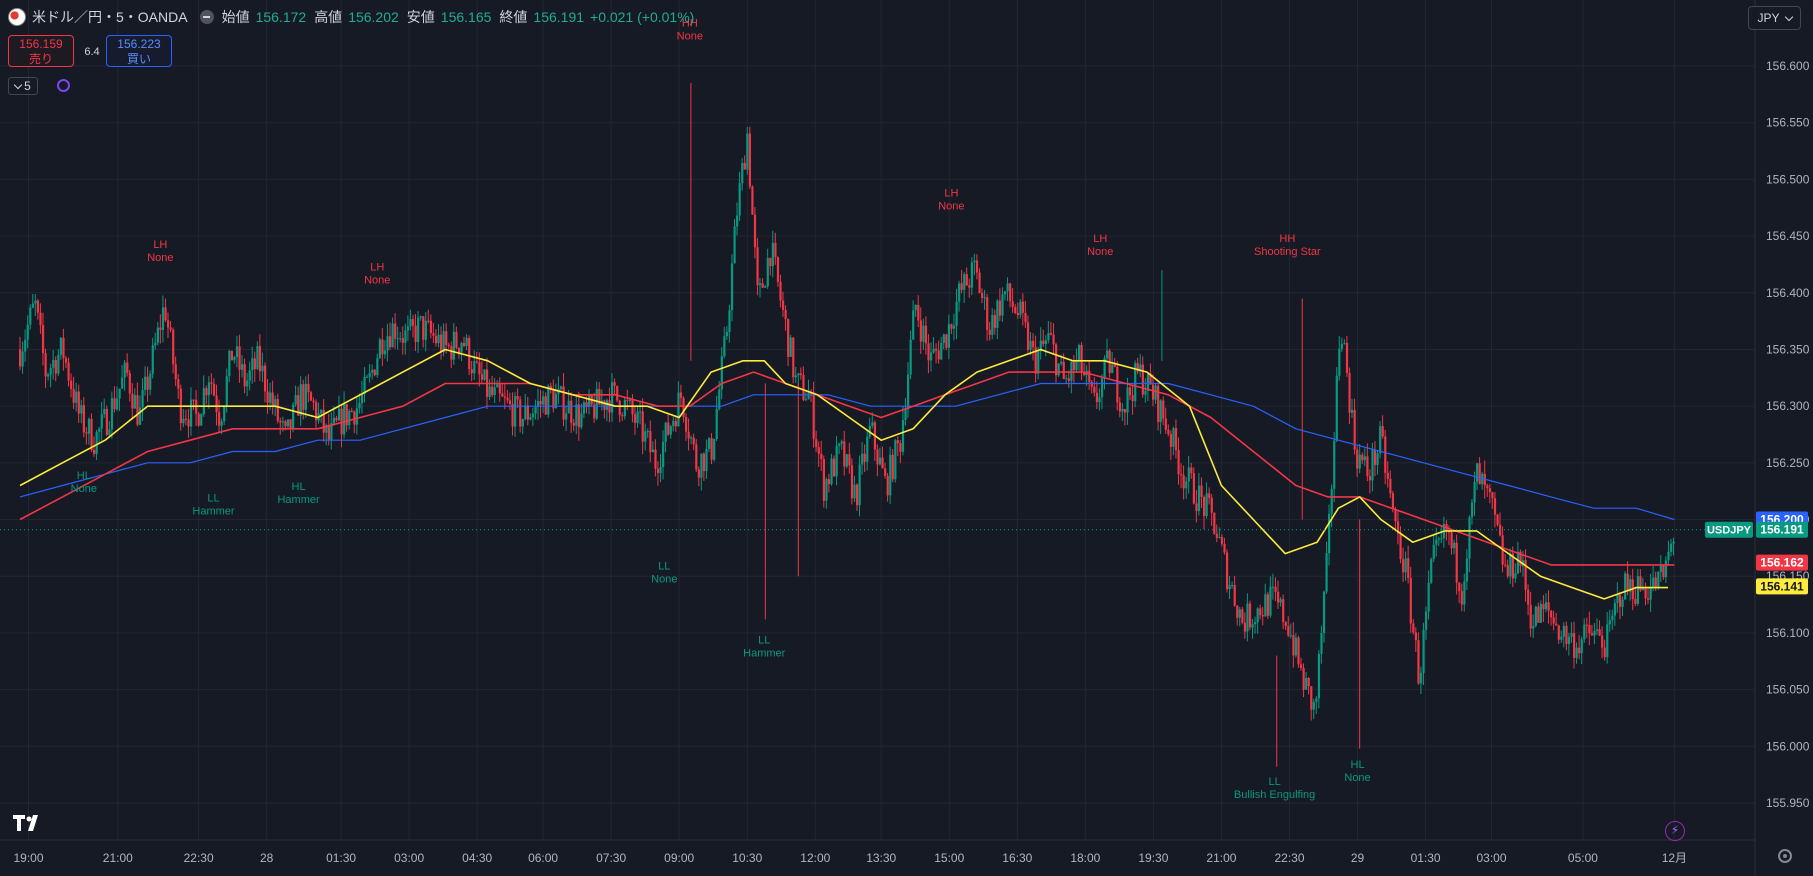 This screenshot has width=1813, height=876. Describe the element at coordinates (1788, 690) in the screenshot. I see `price-axis-label: 156.050` at that location.